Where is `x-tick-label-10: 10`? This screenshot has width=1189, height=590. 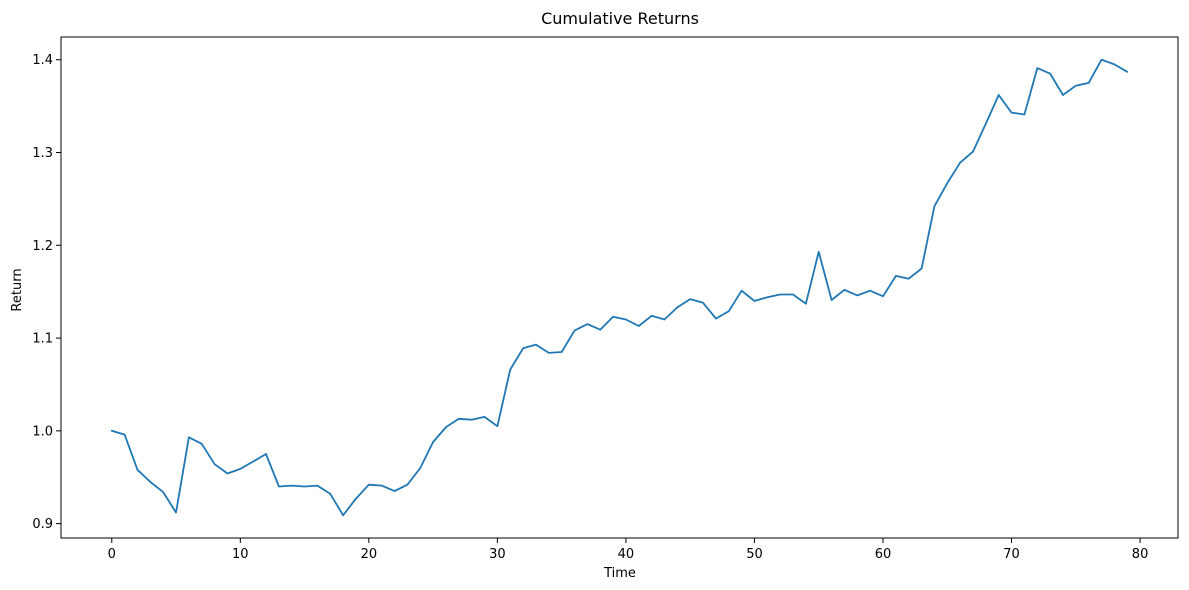
x-tick-label-10: 10 is located at coordinates (240, 554).